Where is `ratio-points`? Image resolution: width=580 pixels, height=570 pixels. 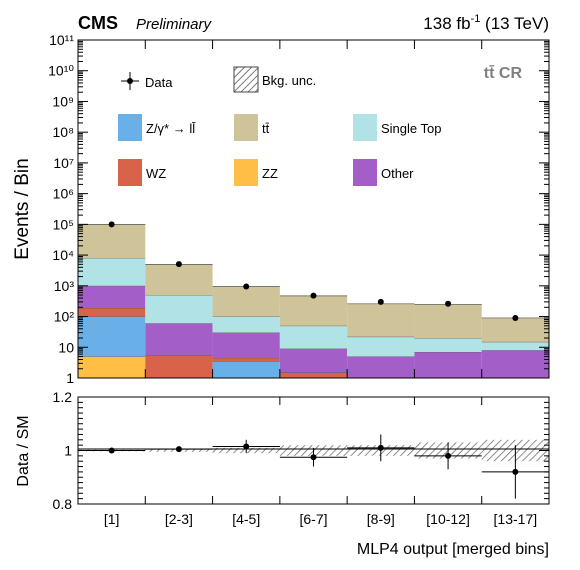 ratio-points is located at coordinates (313, 466).